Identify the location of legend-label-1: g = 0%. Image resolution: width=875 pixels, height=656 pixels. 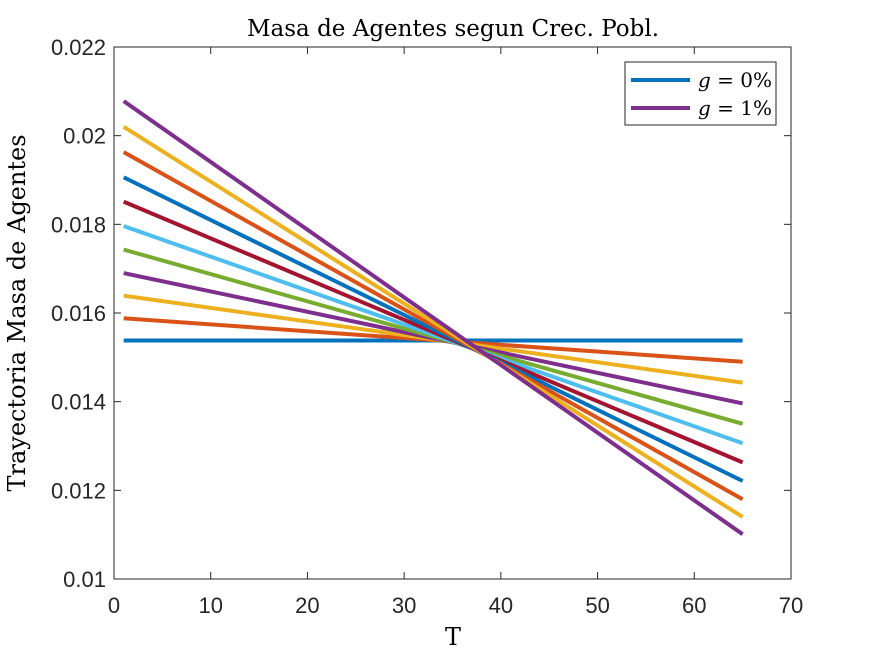
(735, 80).